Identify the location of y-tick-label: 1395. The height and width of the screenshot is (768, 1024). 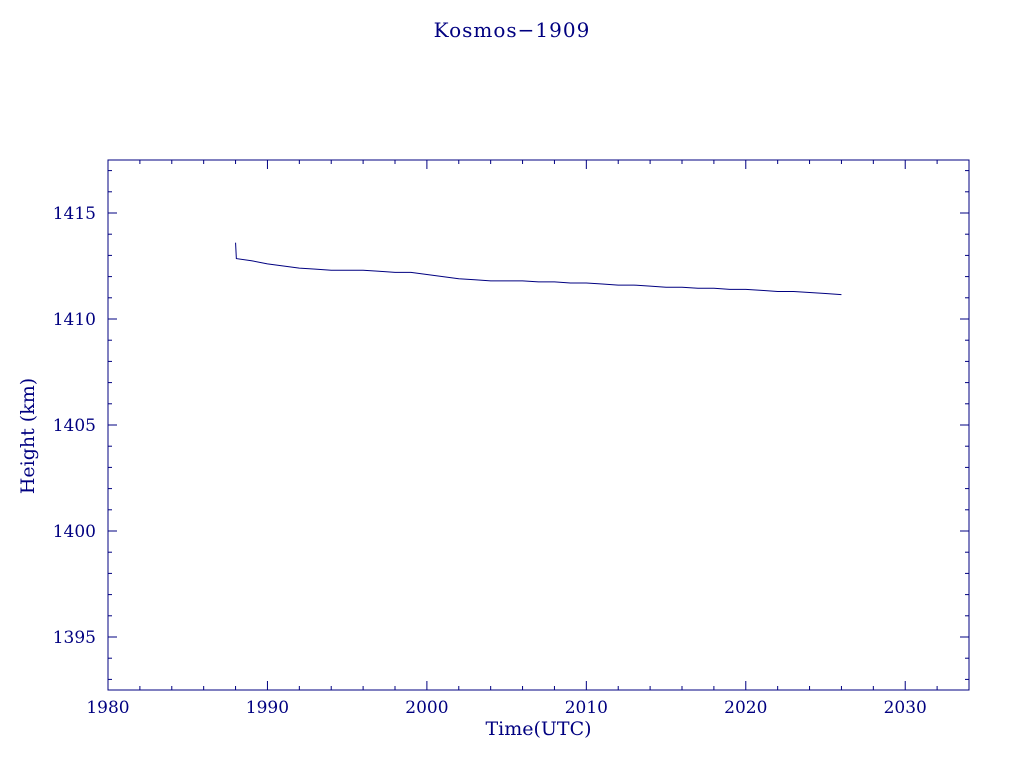
(74, 638).